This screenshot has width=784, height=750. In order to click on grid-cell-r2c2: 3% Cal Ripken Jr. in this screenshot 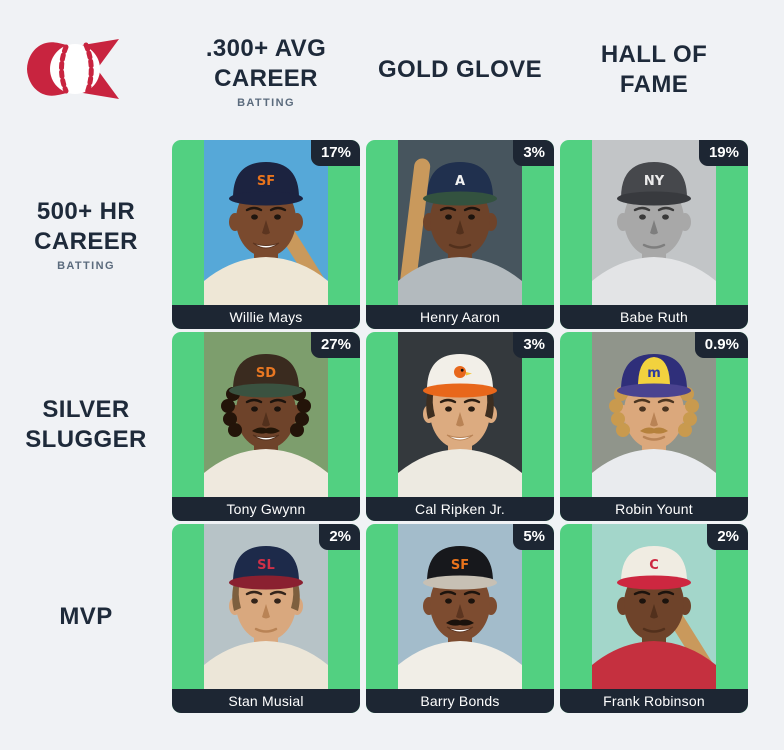, I will do `click(460, 426)`.